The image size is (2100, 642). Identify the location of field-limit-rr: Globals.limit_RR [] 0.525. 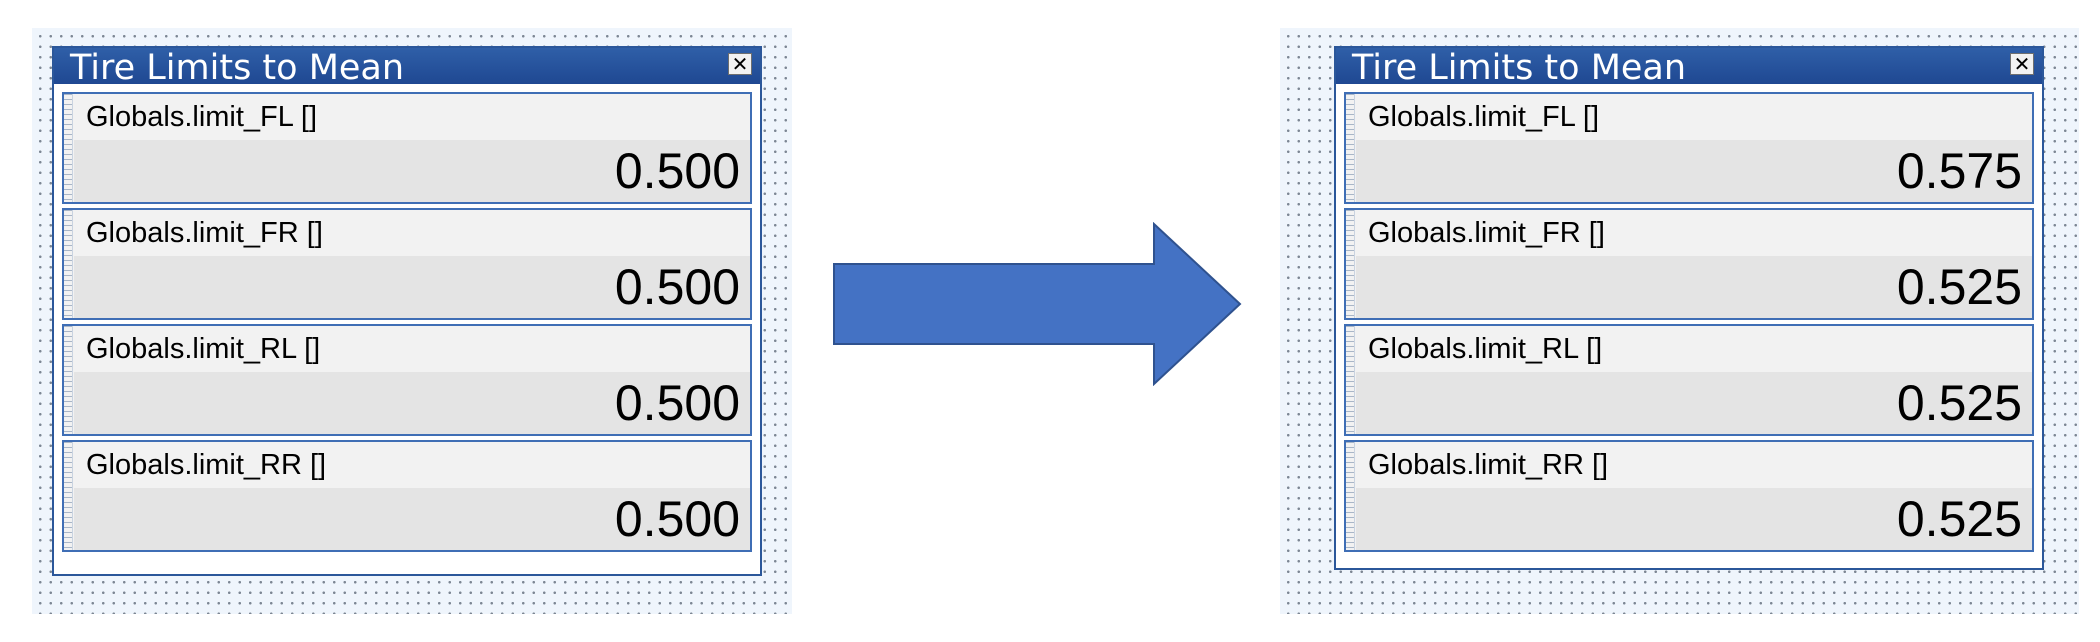
(1689, 496).